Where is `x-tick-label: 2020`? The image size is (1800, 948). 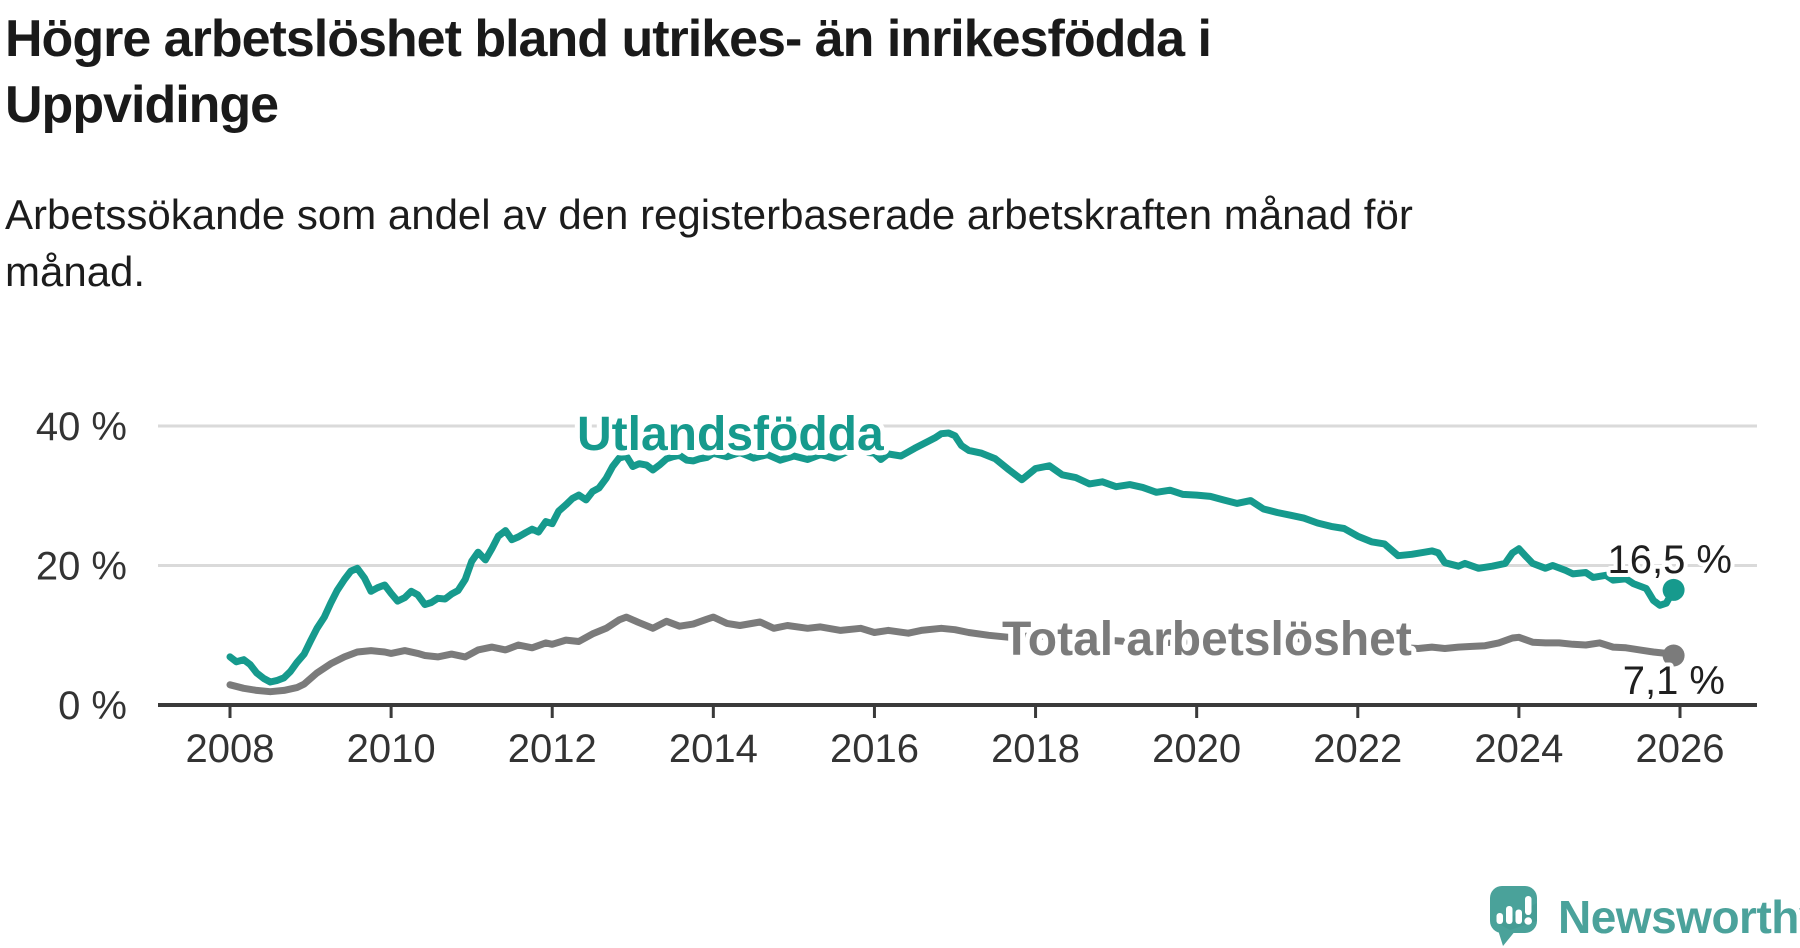 x-tick-label: 2020 is located at coordinates (1196, 749).